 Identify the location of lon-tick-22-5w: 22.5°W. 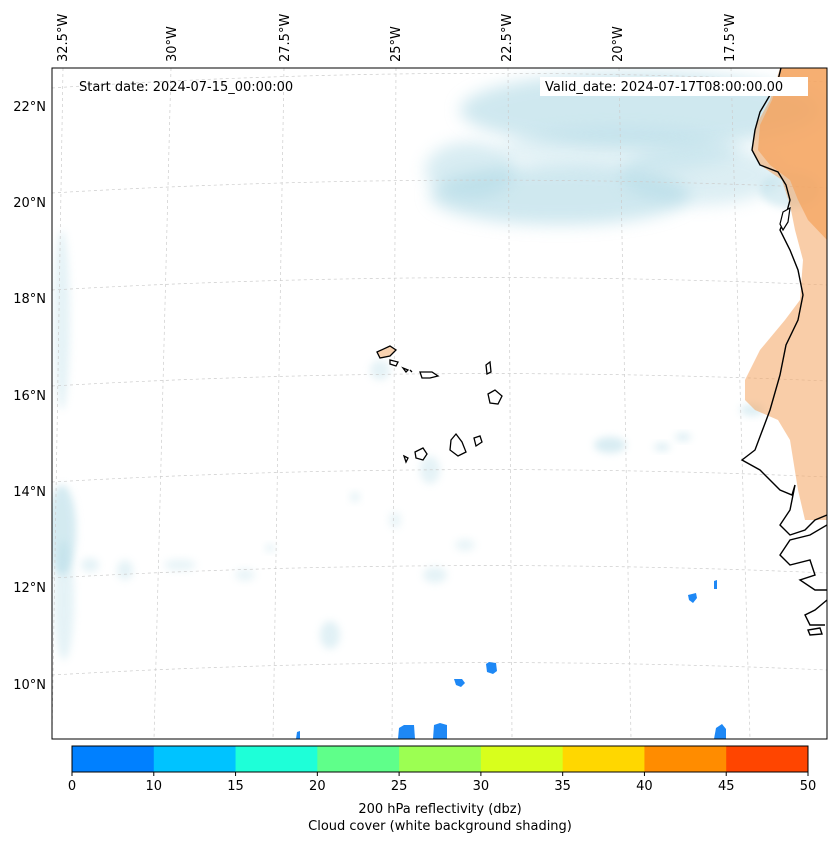
(507, 38).